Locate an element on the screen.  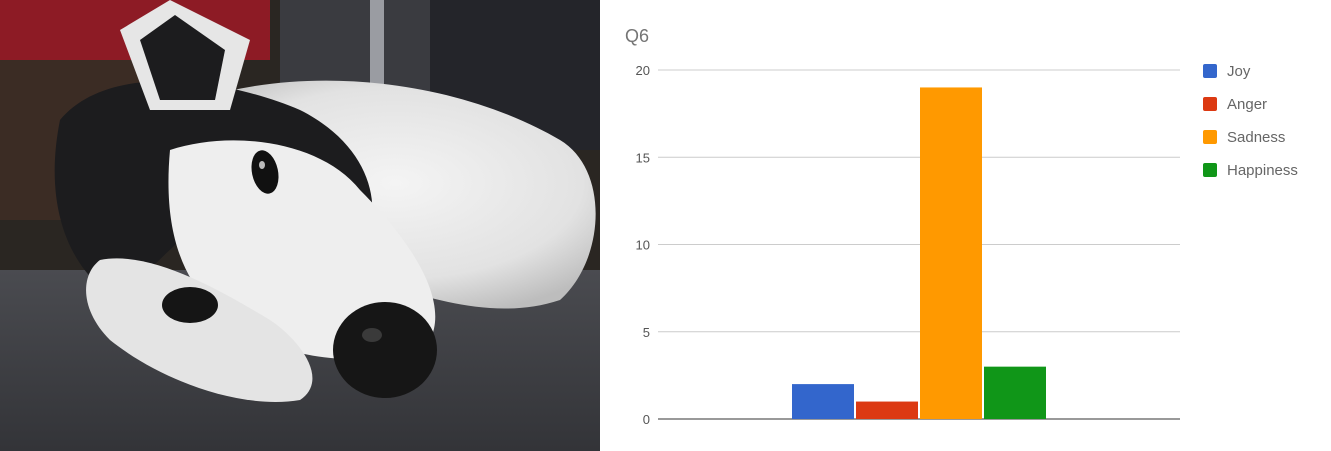
bar-happiness is located at coordinates (1015, 392).